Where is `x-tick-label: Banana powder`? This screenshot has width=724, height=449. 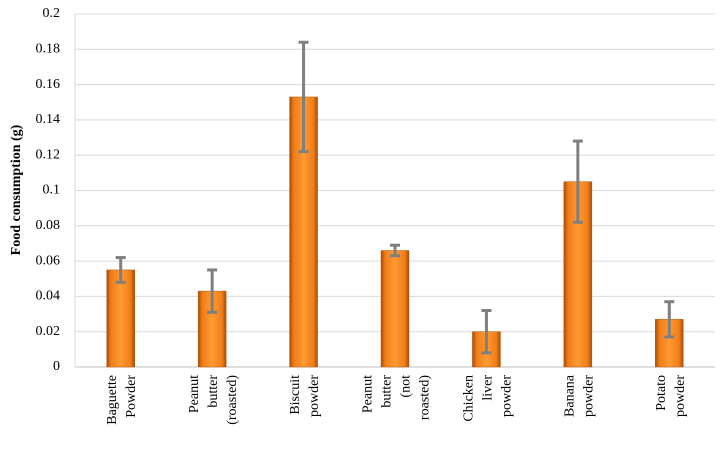
x-tick-label: Banana powder is located at coordinates (579, 395).